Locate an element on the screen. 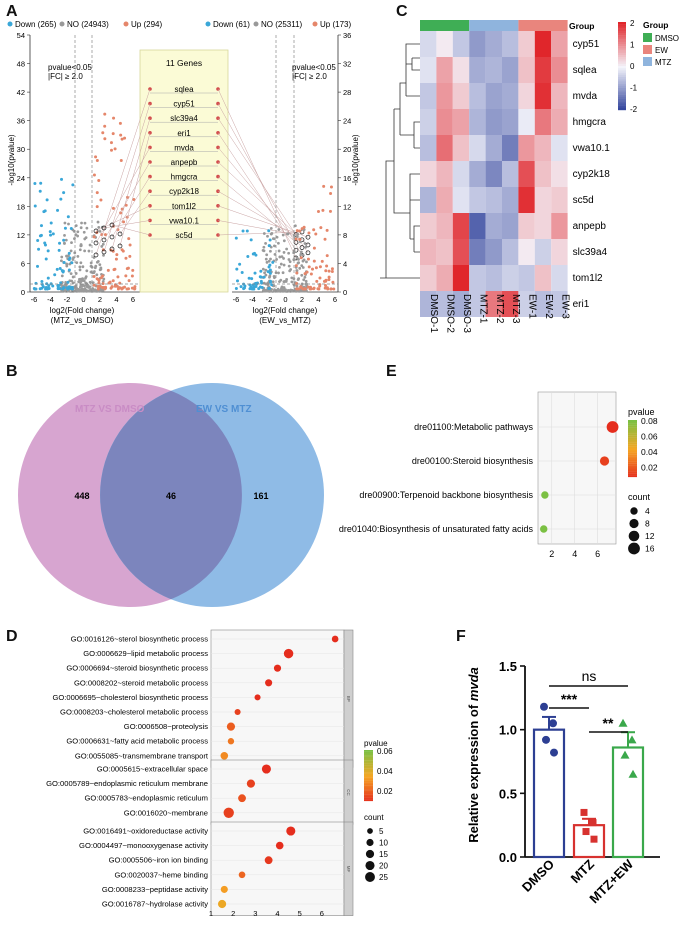 The image size is (685, 928). heatmap-row-label: vwa10.1 is located at coordinates (592, 148).